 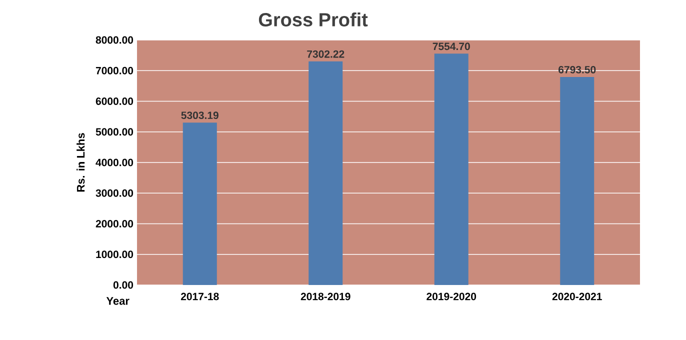 I want to click on x-tick-label: 2017-18, so click(x=199, y=296).